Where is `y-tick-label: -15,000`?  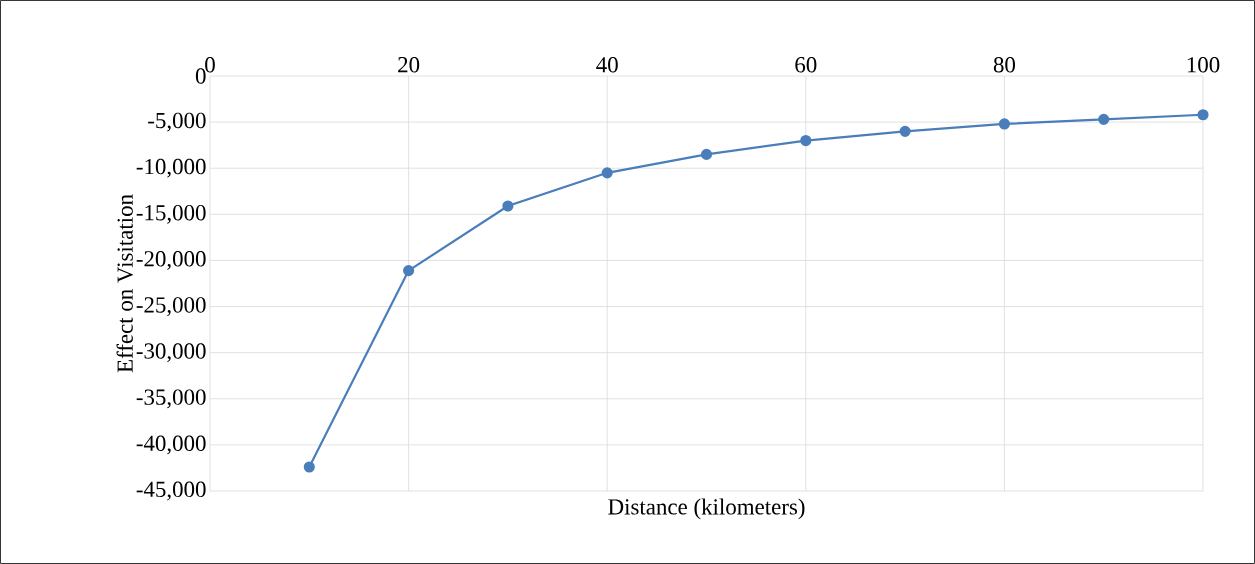 y-tick-label: -15,000 is located at coordinates (171, 214).